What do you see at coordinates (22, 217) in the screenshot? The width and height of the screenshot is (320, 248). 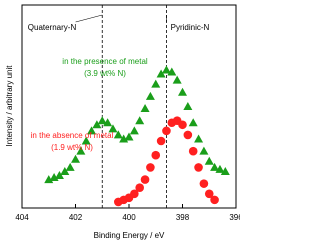 I see `x-tick-label: 404` at bounding box center [22, 217].